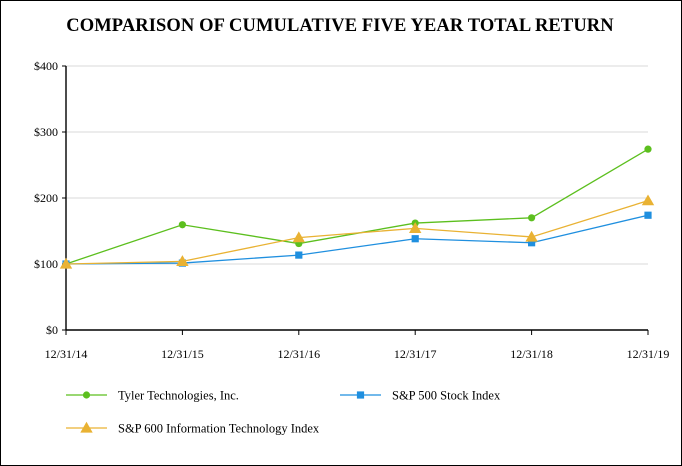  I want to click on legend-label: S&P 500 Stock Index, so click(446, 396).